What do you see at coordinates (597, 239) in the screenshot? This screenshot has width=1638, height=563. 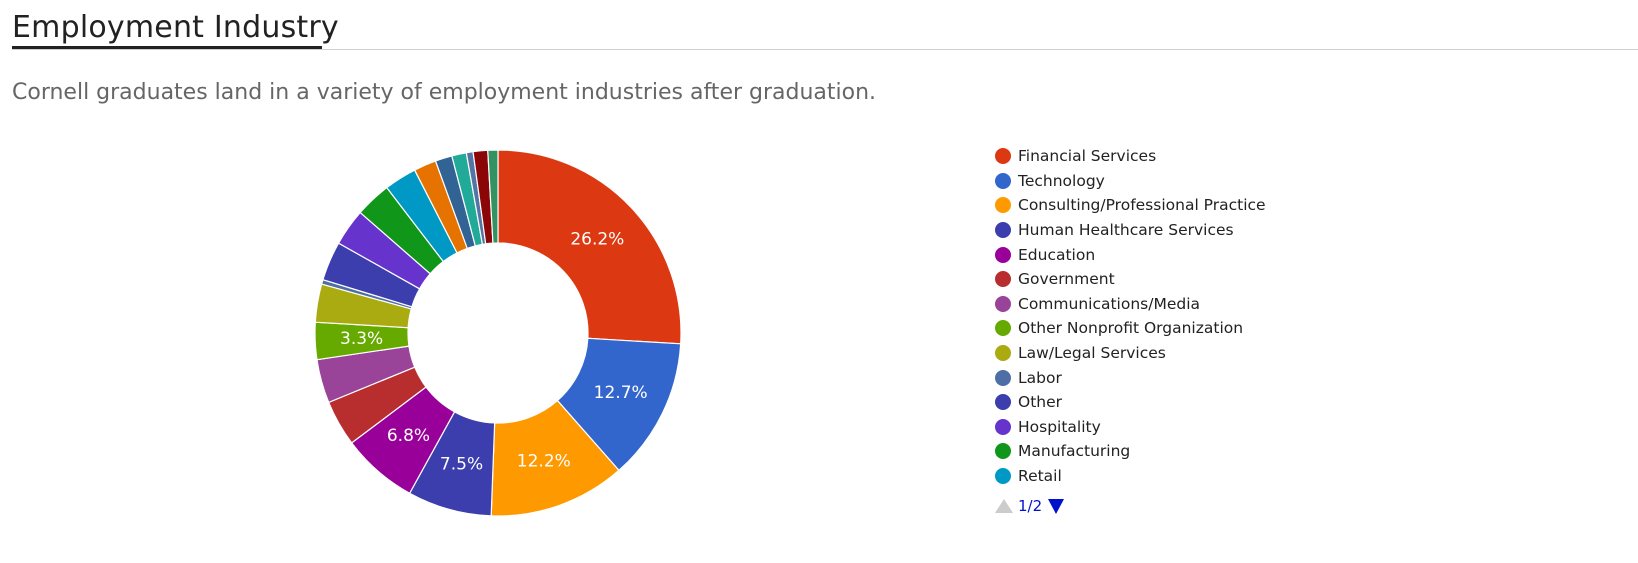 I see `slice-data-label: 26.2%` at bounding box center [597, 239].